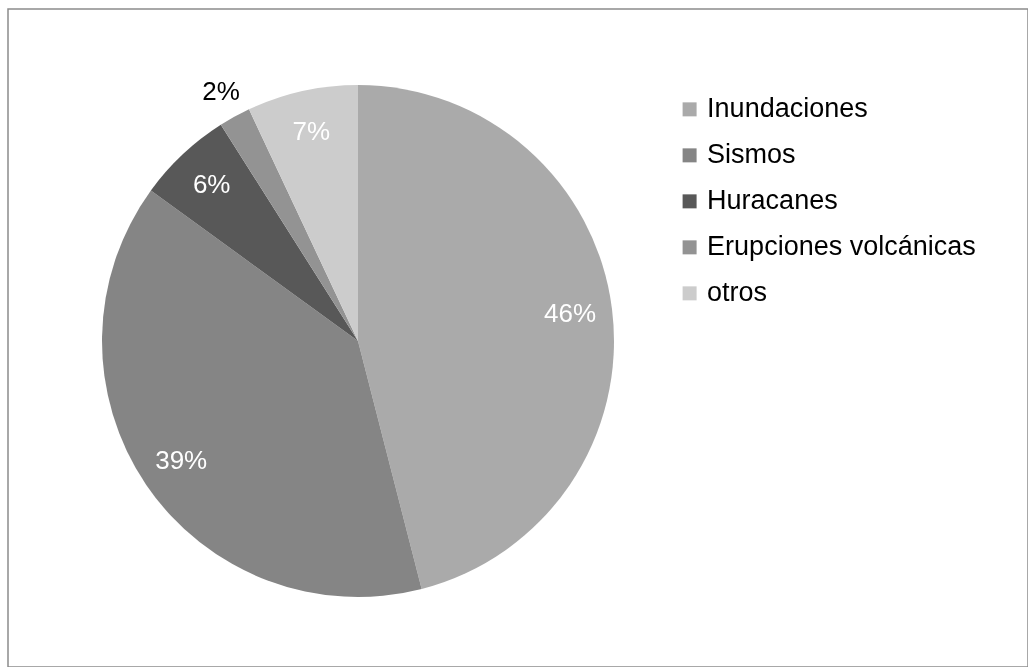 The image size is (1029, 668). Describe the element at coordinates (181, 460) in the screenshot. I see `data-label: 39%` at that location.